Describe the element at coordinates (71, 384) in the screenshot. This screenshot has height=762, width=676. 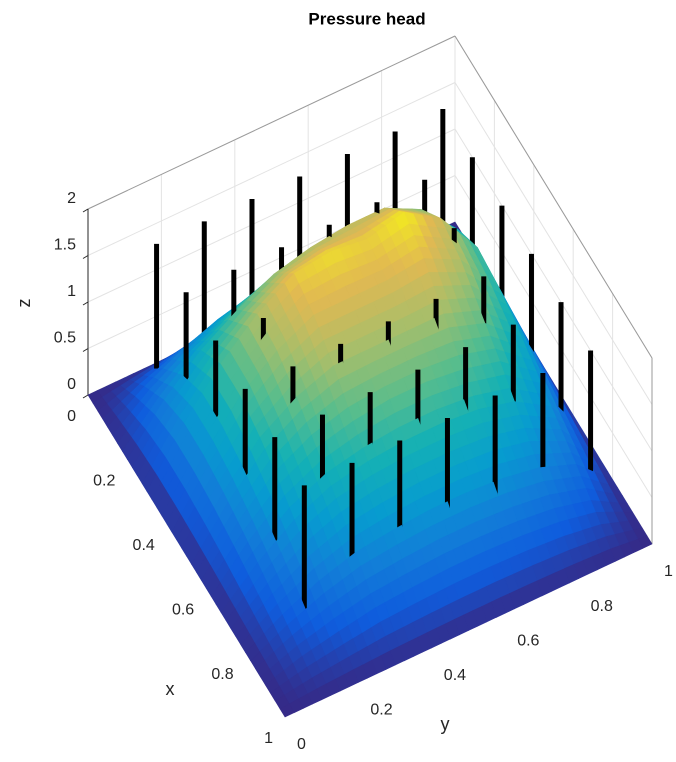
I see `z-tick-label: 0` at that location.